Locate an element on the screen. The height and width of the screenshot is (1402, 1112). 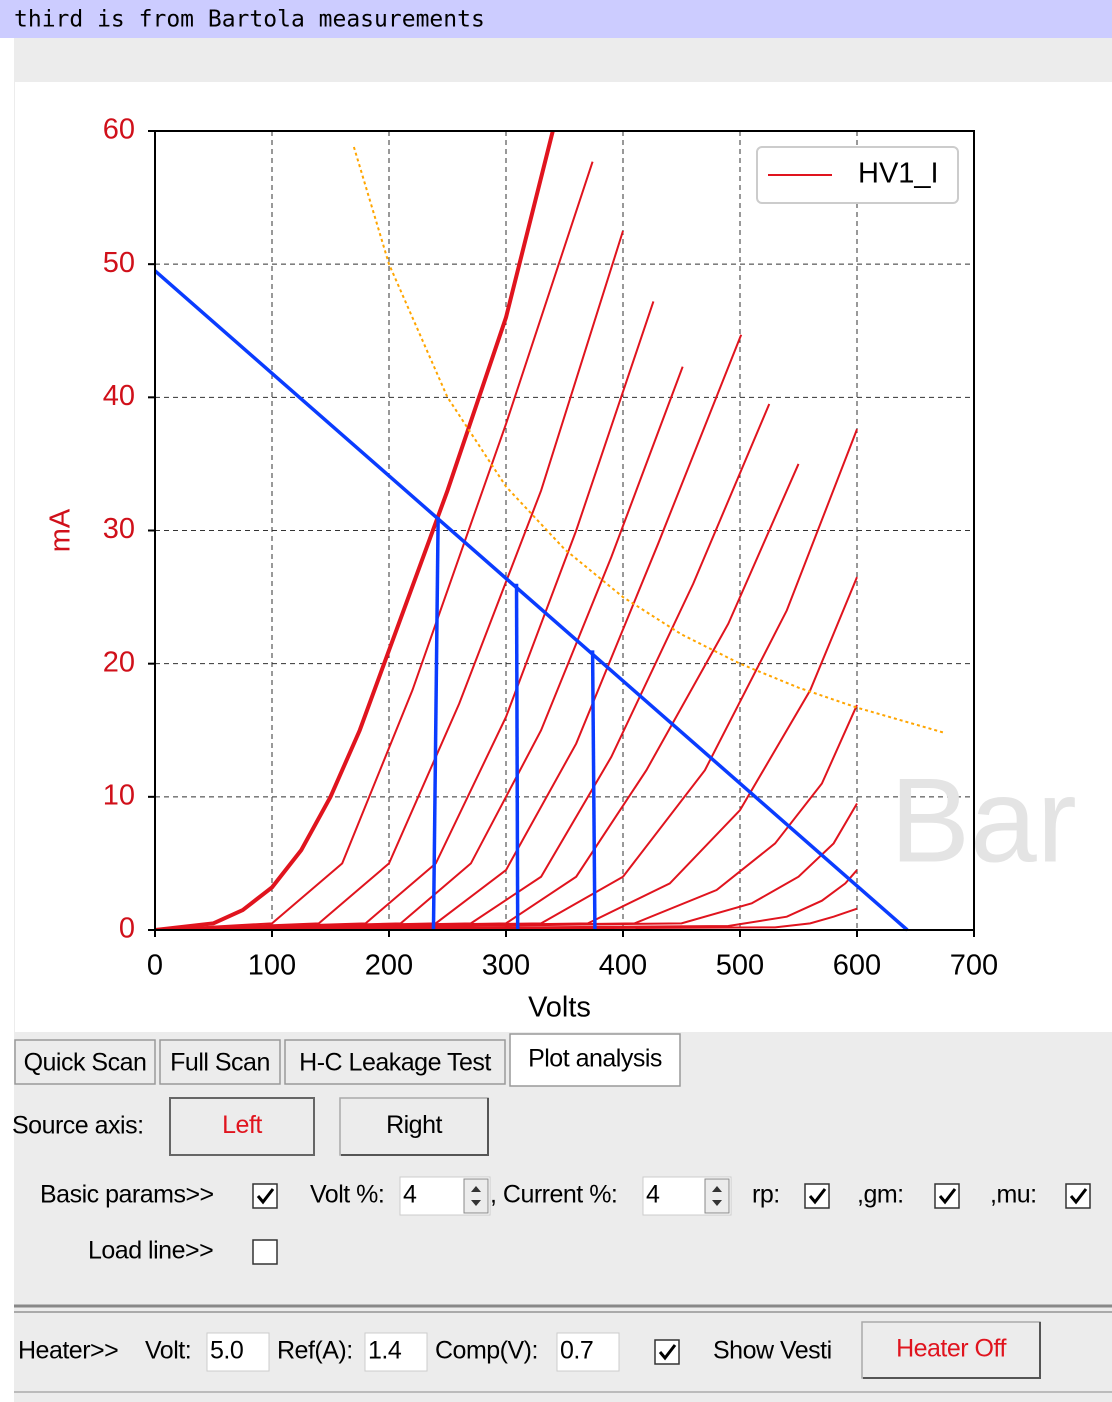
y-tick-label: 40 is located at coordinates (119, 396).